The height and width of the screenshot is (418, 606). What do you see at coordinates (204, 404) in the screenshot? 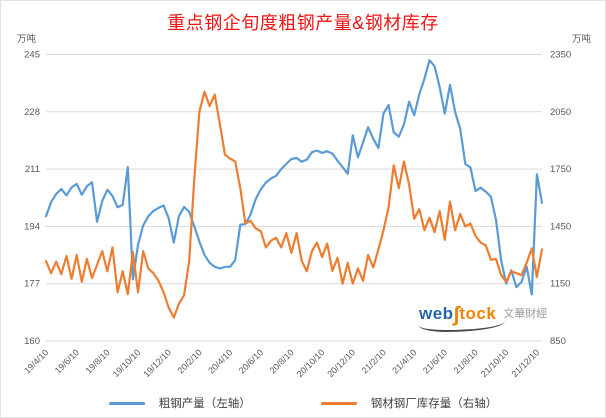
I see `legend-label-production: 粗钢产量（左轴）` at bounding box center [204, 404].